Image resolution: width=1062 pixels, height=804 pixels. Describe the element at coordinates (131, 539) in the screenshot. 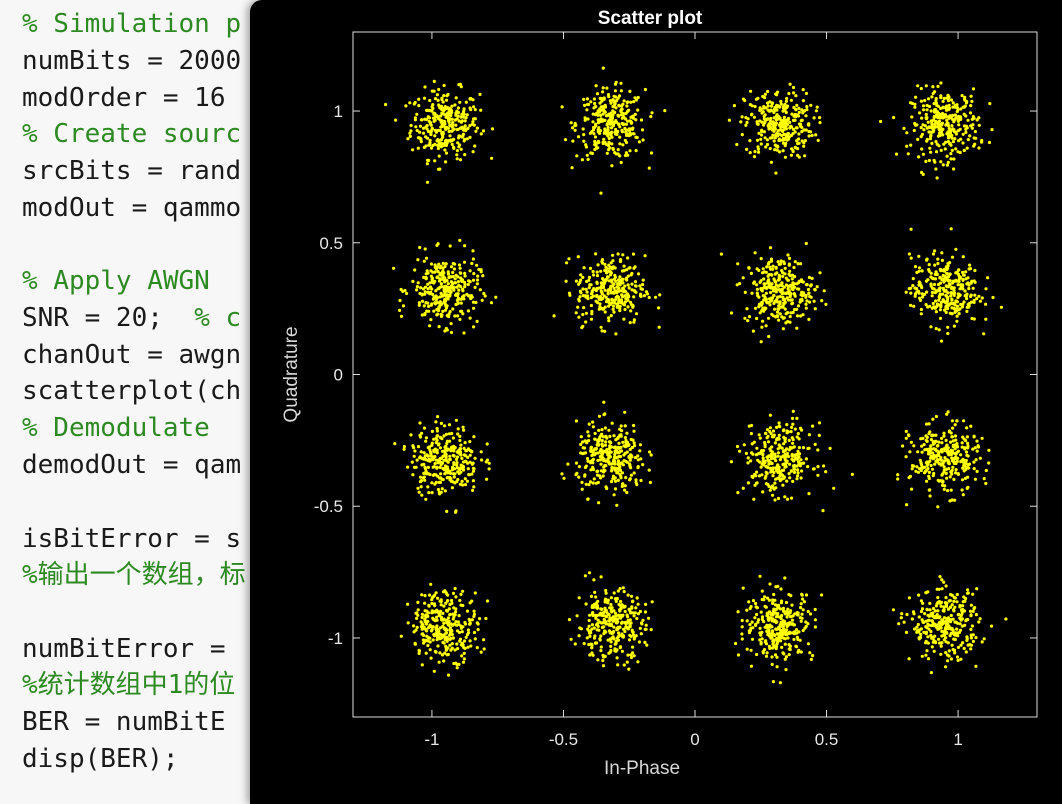

I see `code-line: isBitError = s` at that location.